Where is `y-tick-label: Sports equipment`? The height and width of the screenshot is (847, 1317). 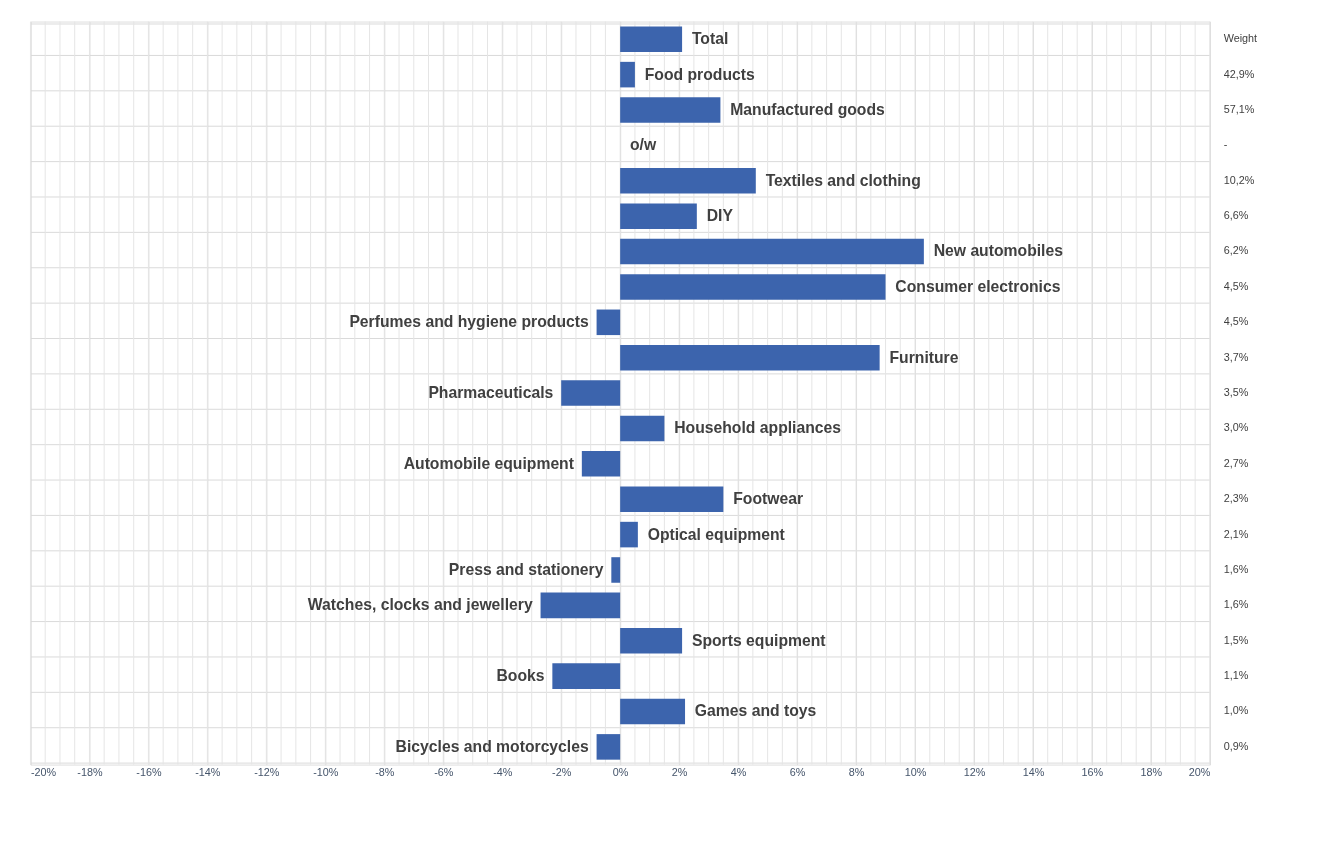
y-tick-label: Sports equipment is located at coordinates (759, 640).